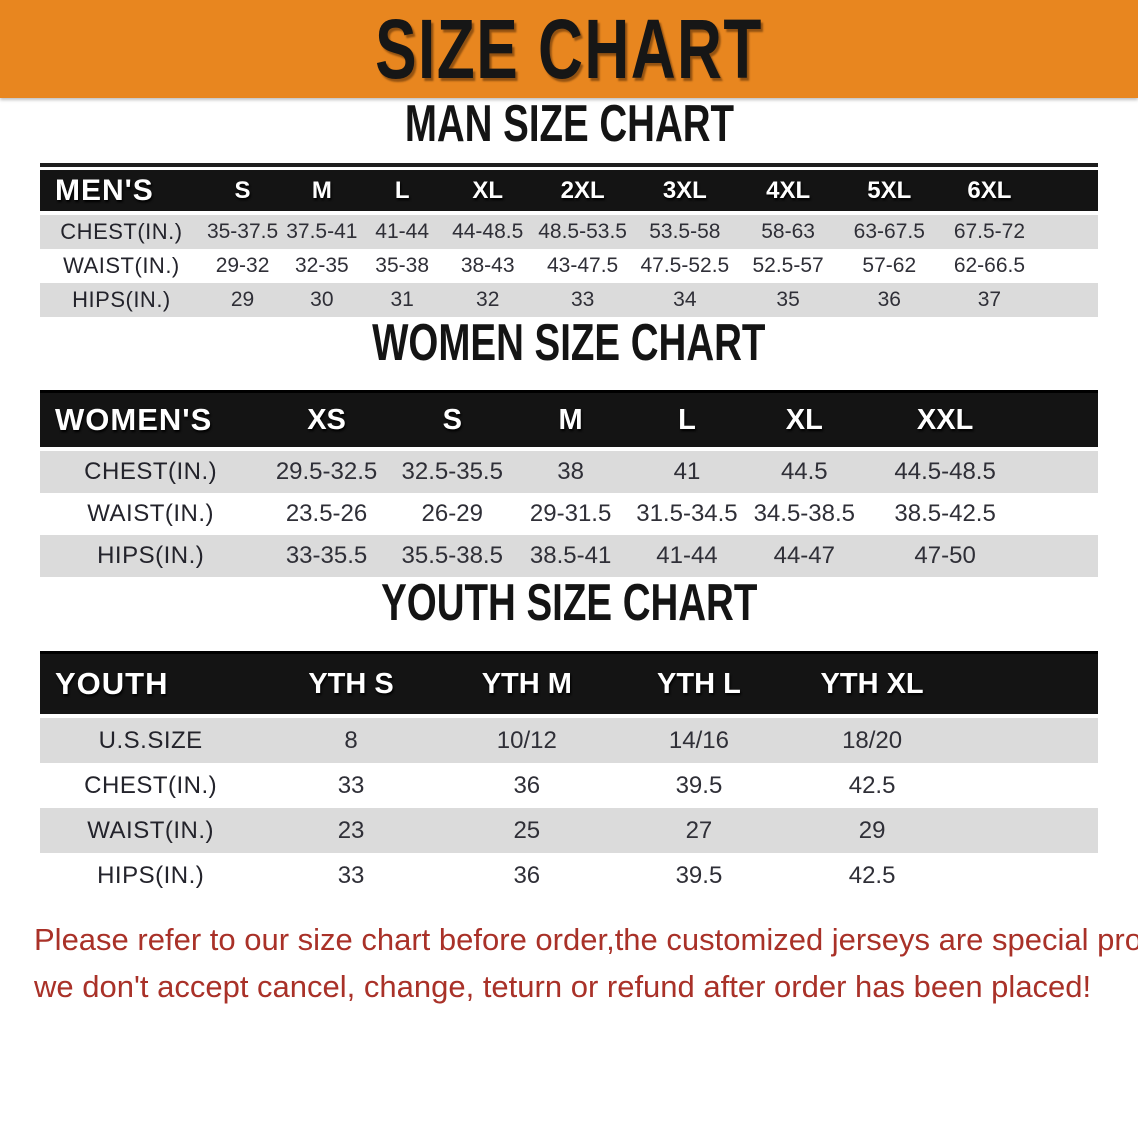 This screenshot has height=1132, width=1138. What do you see at coordinates (687, 470) in the screenshot?
I see `size-cell: 41` at bounding box center [687, 470].